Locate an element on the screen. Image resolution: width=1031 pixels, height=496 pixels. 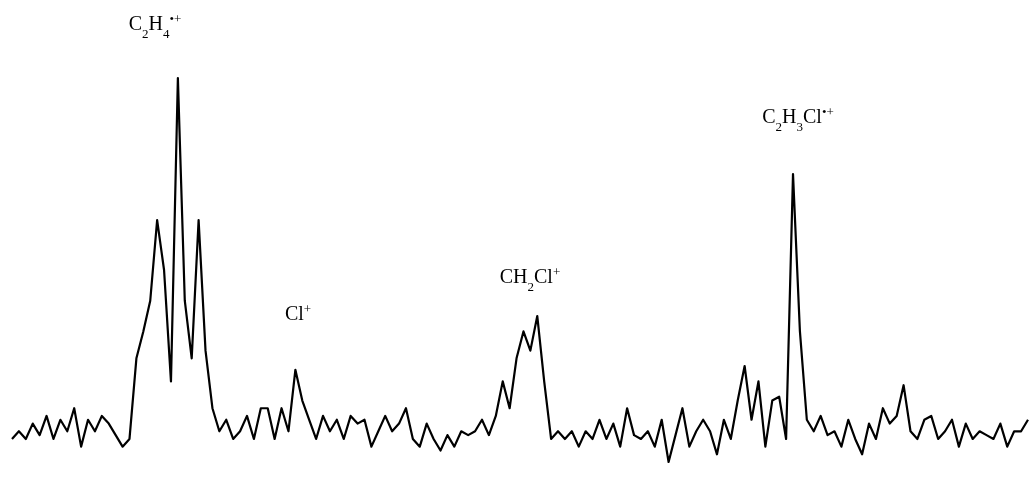
annotation: Cl$^{+}$ is located at coordinates (298, 312).